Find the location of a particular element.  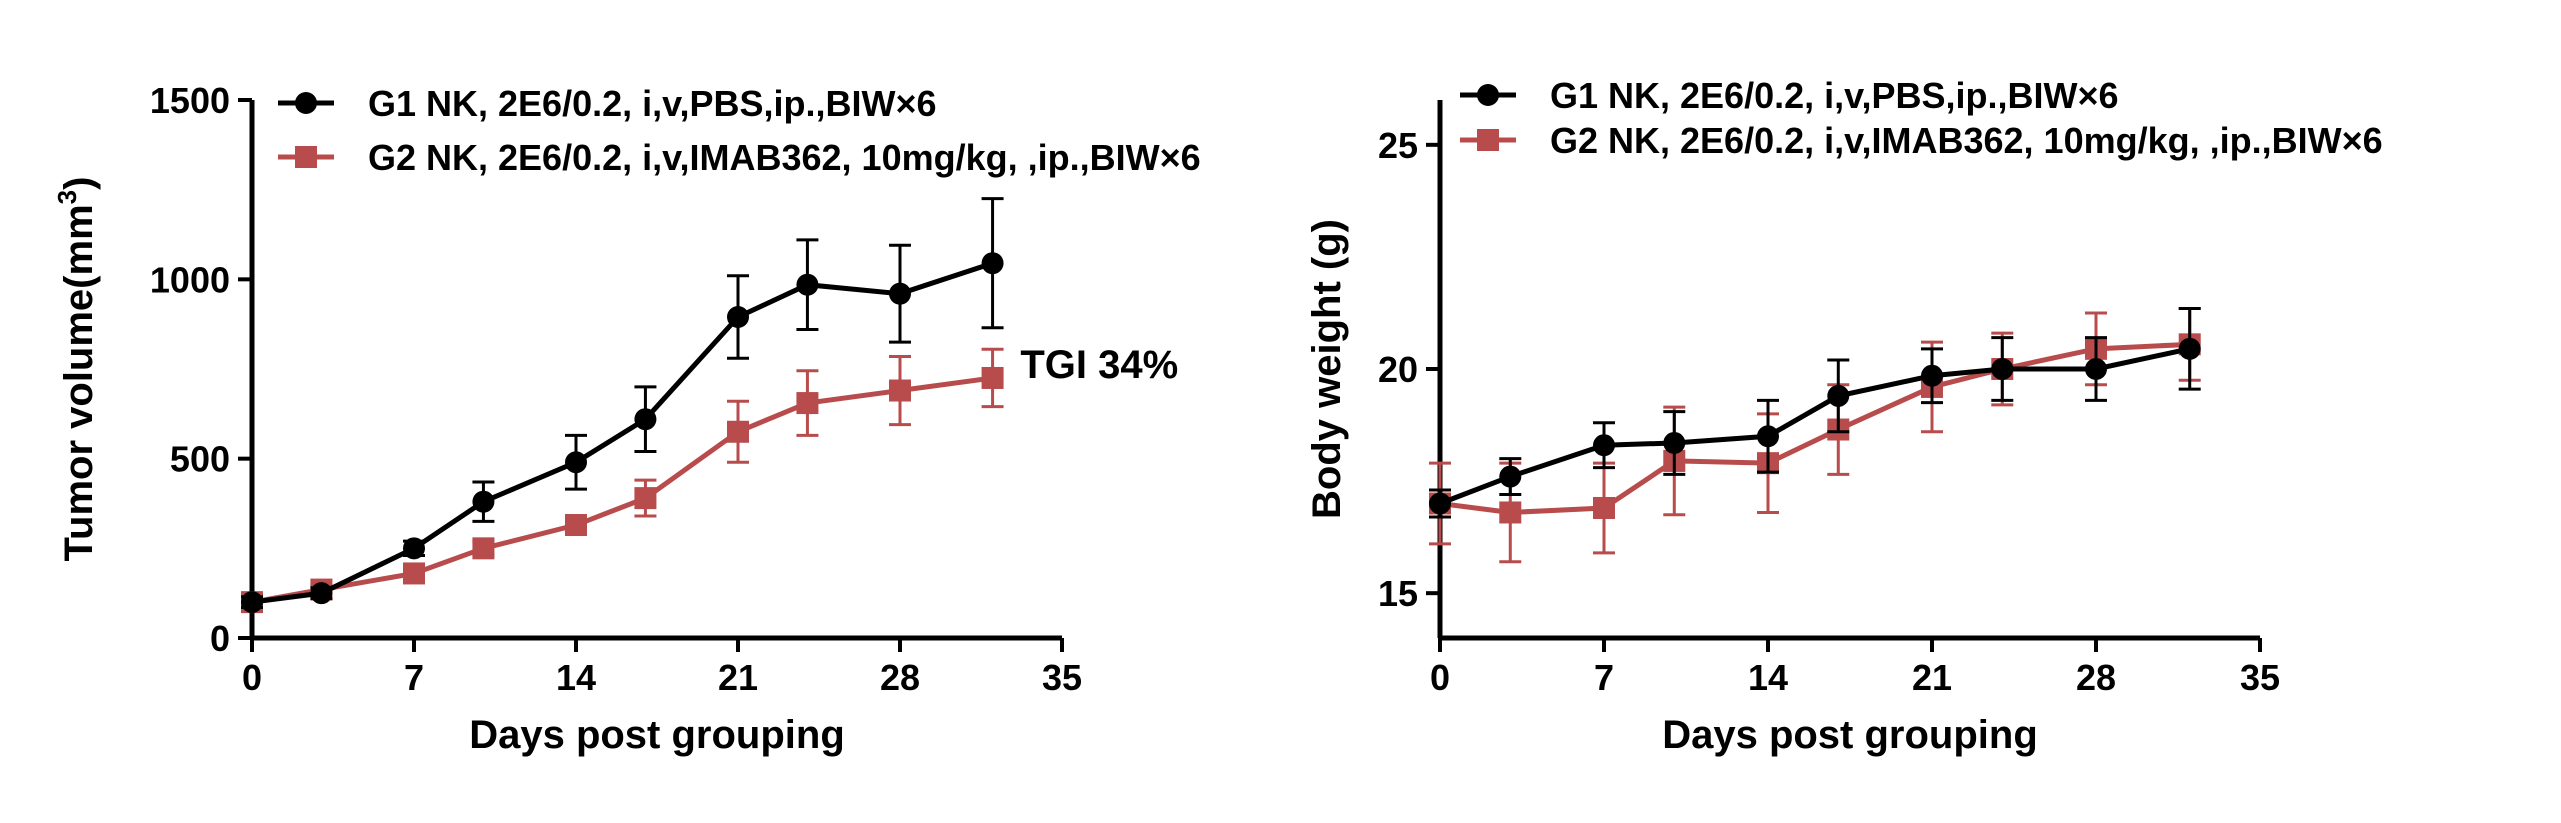

y-axis-title-main: Tumor volume(mm is located at coordinates (79, 382).